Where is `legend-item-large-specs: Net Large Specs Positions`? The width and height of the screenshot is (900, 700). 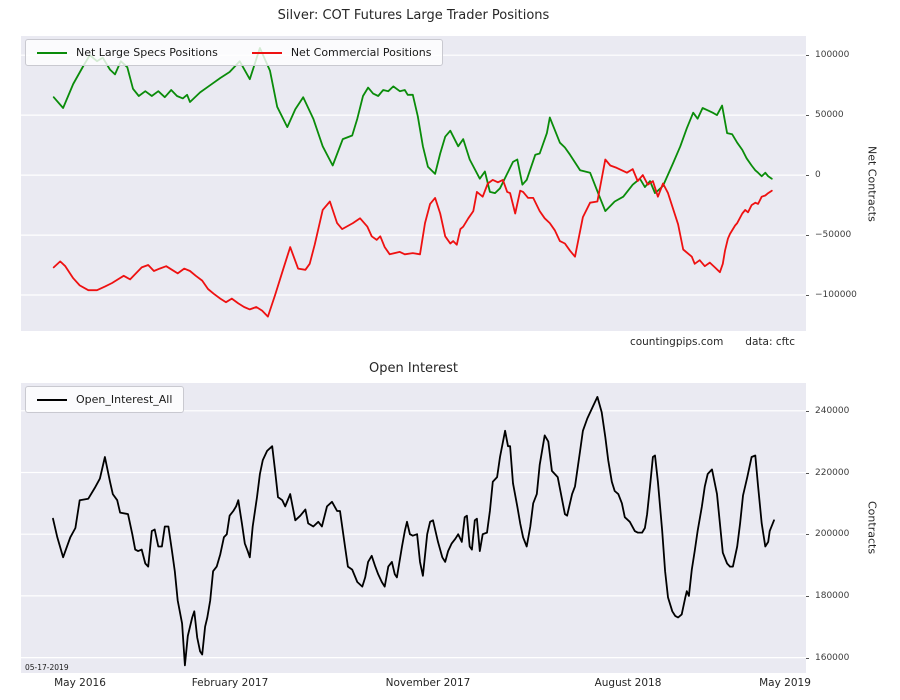 legend-item-large-specs: Net Large Specs Positions is located at coordinates (127, 52).